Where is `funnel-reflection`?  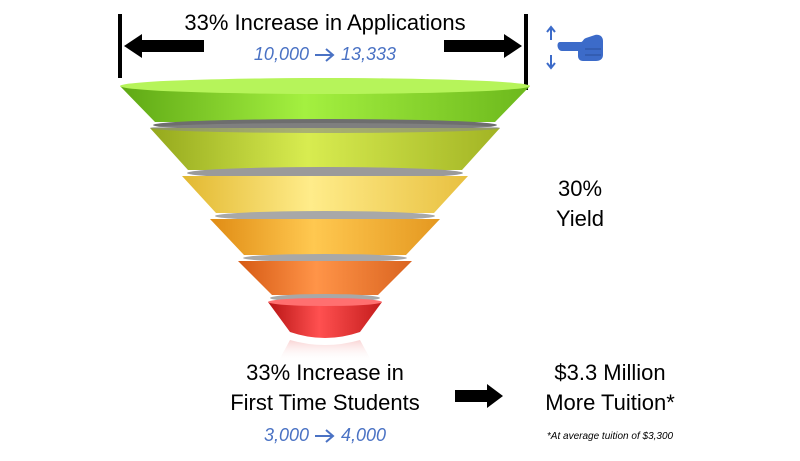
funnel-reflection is located at coordinates (325, 351).